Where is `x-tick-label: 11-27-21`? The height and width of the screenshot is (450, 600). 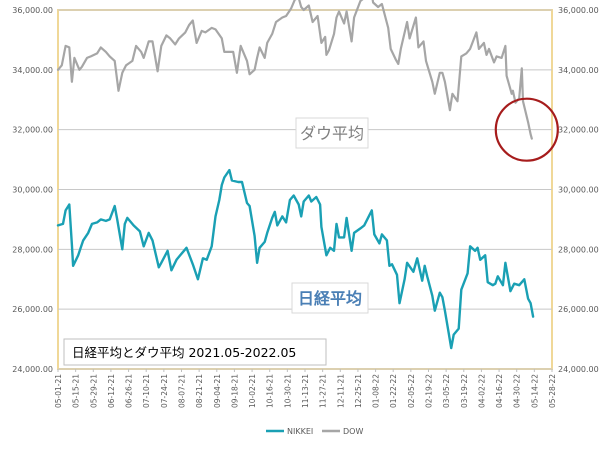
x-tick-label: 11-27-21 is located at coordinates (323, 391).